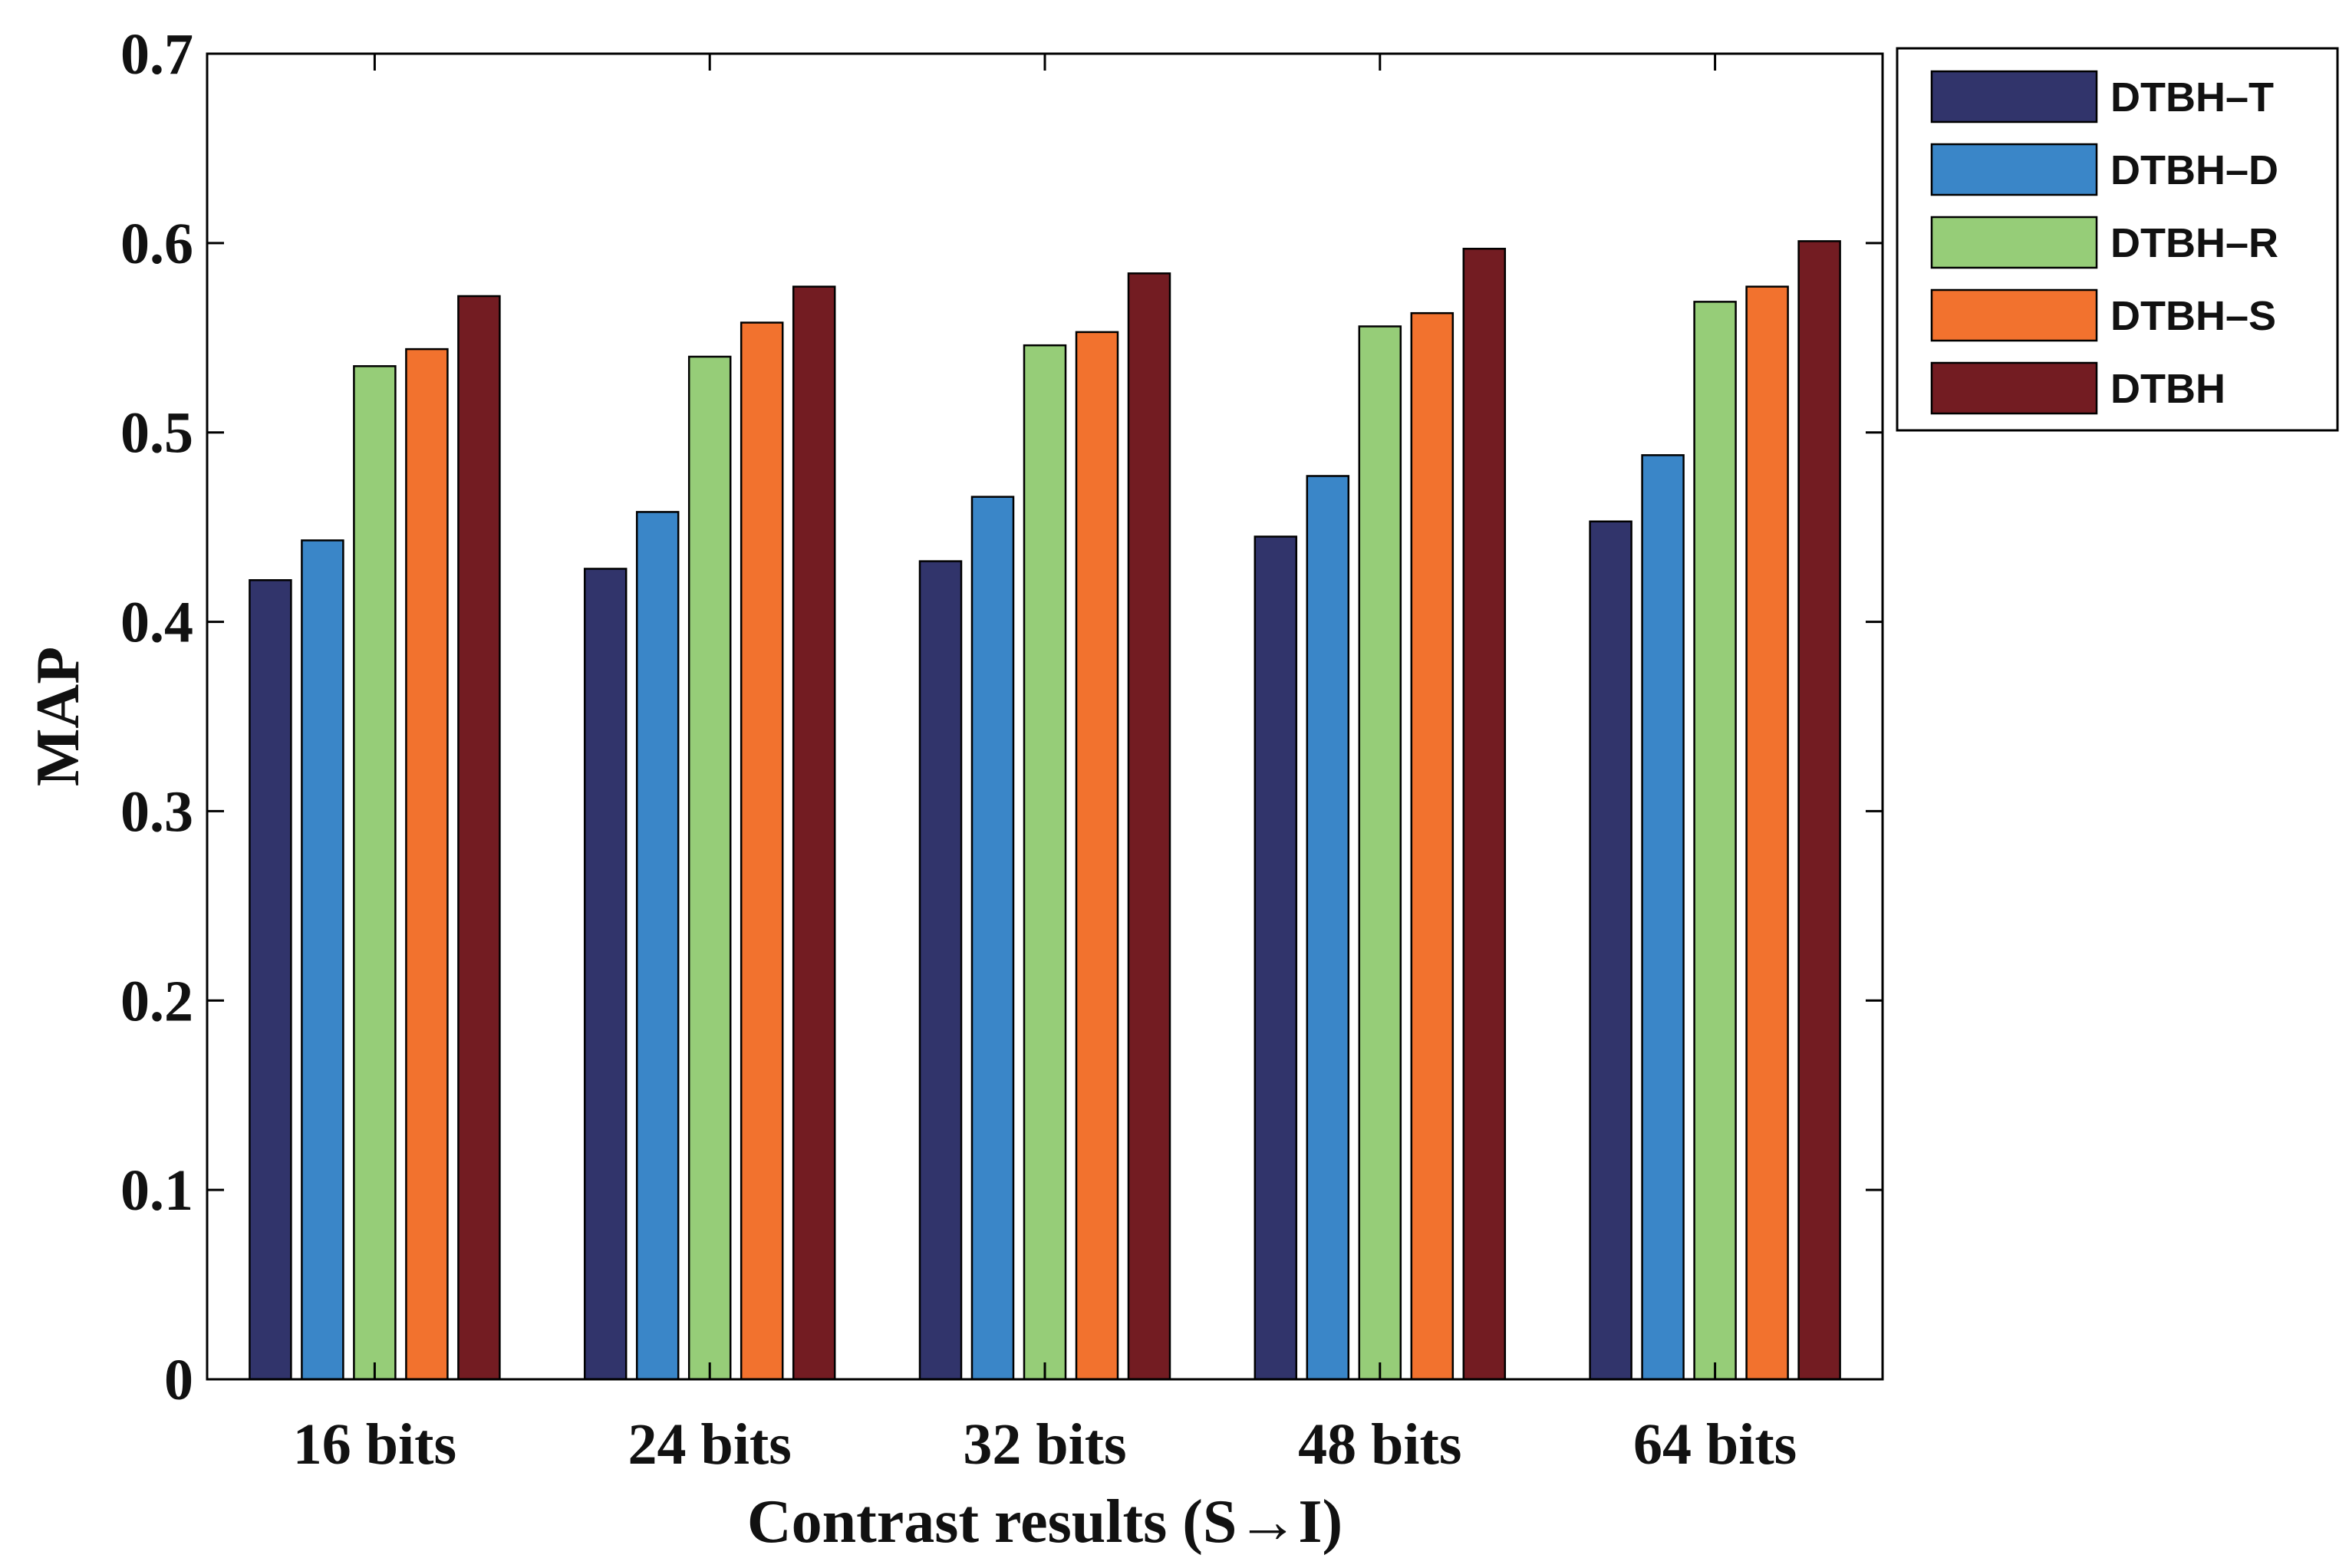 Image resolution: width=2349 pixels, height=1568 pixels. I want to click on y-tick-label-4: 0.4, so click(156, 623).